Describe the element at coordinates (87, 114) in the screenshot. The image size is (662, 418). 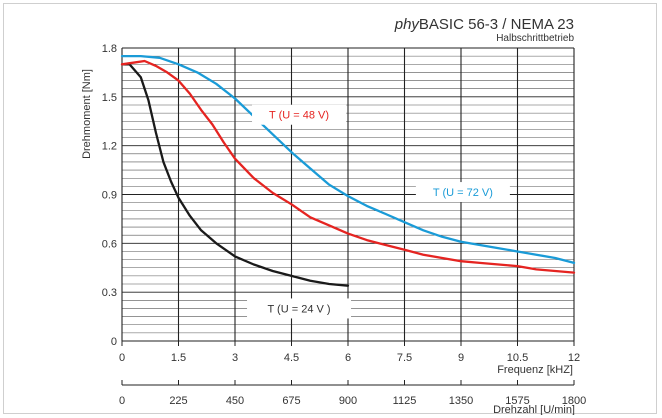
I see `y-axis-label: Drehmoment [Nm]` at that location.